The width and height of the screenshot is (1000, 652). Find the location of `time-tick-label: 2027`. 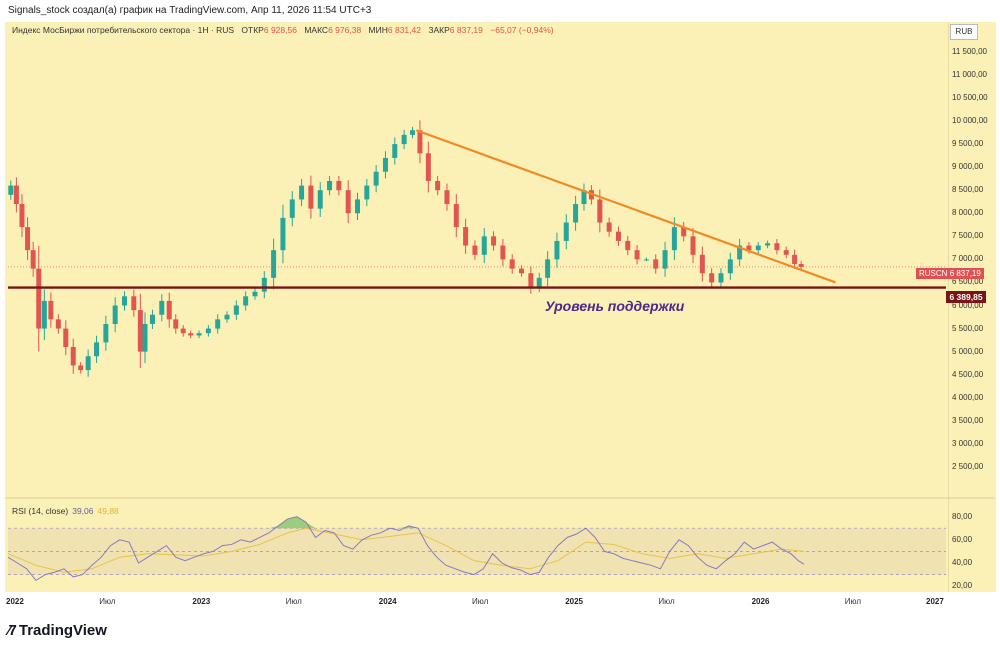

time-tick-label: 2027 is located at coordinates (935, 601).